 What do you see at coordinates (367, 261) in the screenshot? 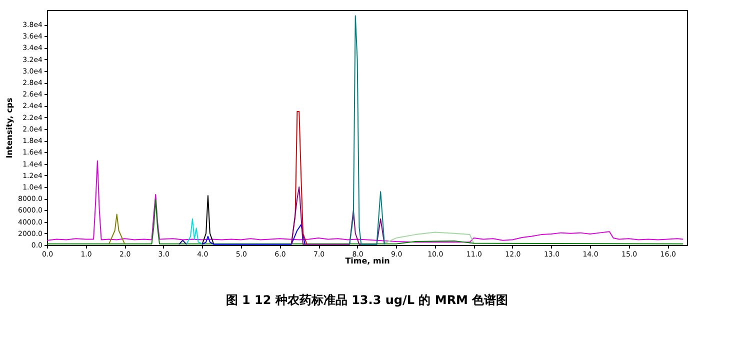
I see `x-axis-title: Time, min` at bounding box center [367, 261].